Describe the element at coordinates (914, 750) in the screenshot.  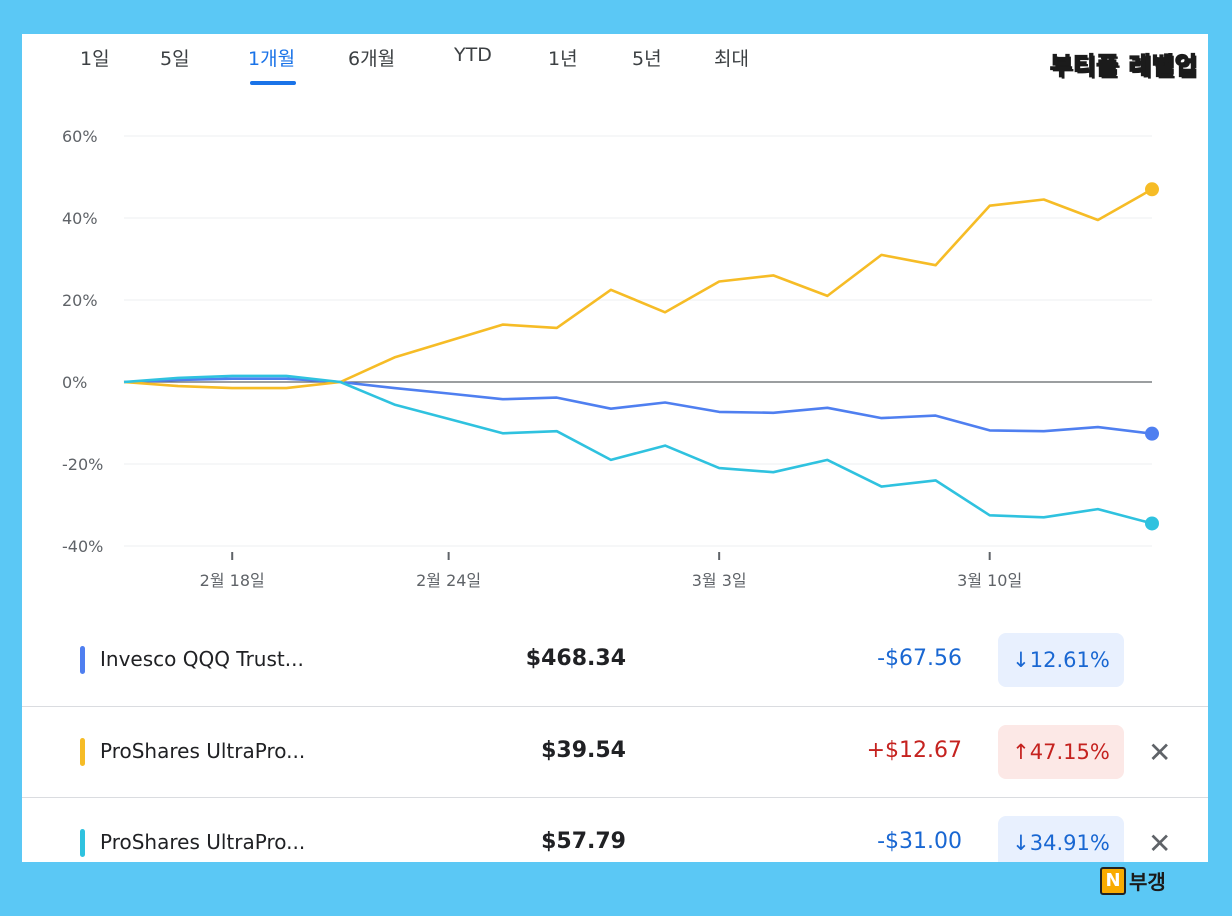
I see `price-change: +$12.67` at that location.